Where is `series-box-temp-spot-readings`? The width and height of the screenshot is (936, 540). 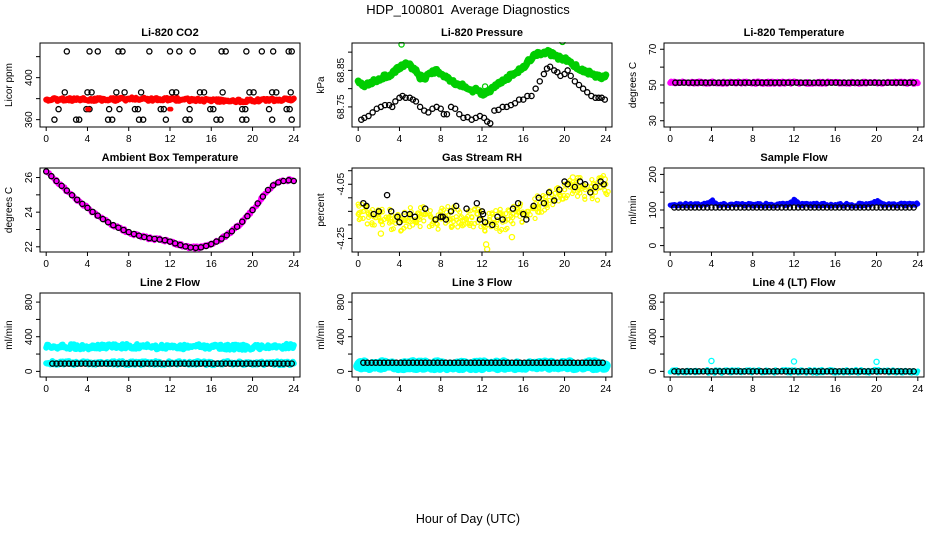 series-box-temp-spot-readings is located at coordinates (170, 210).